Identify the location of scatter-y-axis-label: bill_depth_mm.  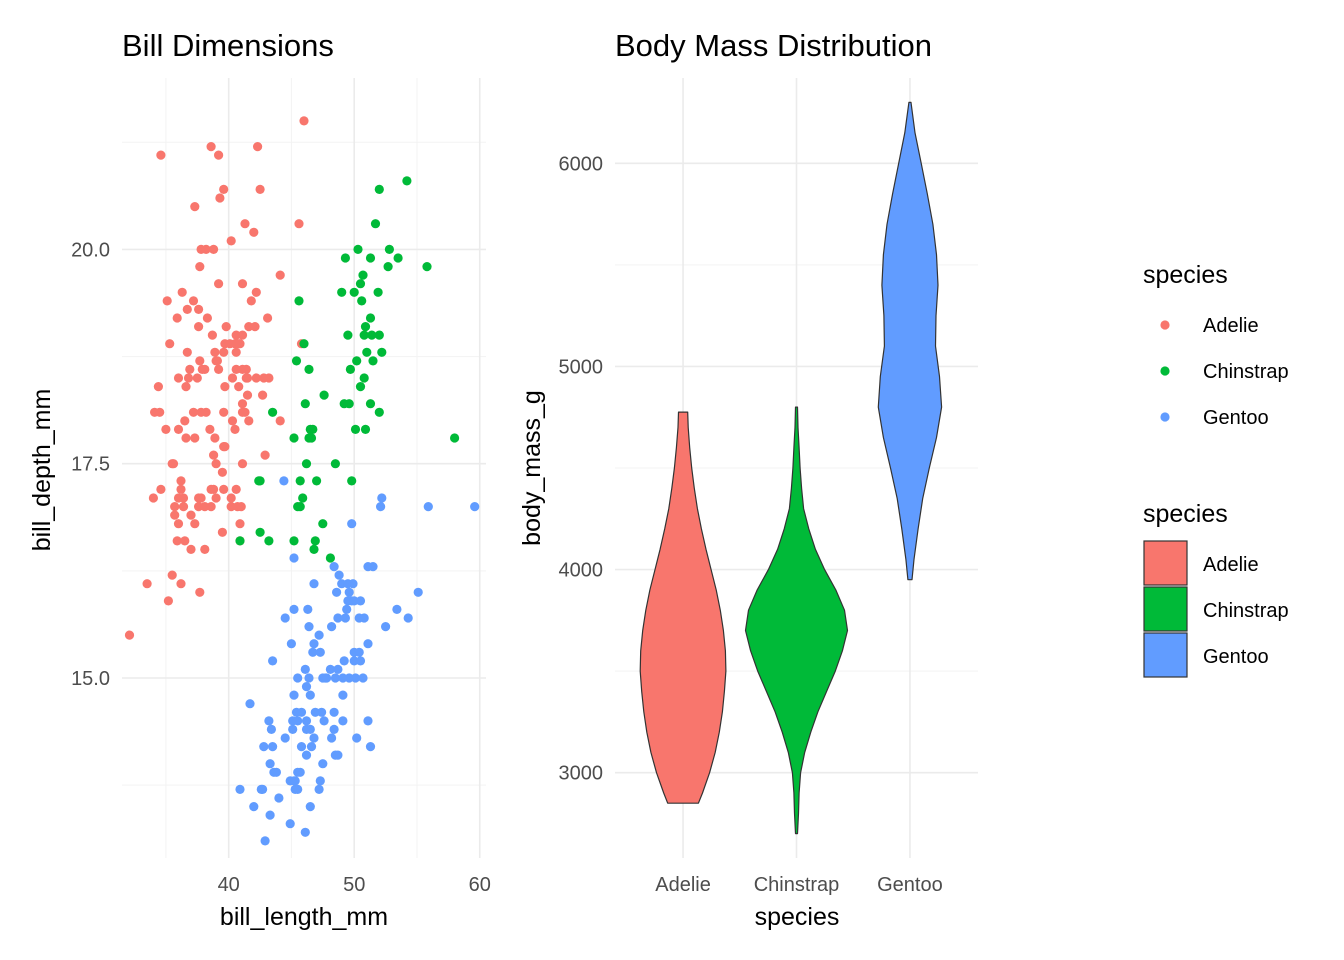
(42, 470).